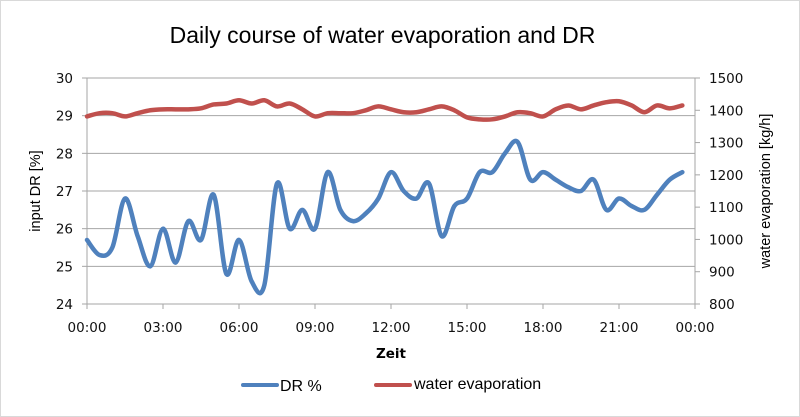 Image resolution: width=800 pixels, height=417 pixels. Describe the element at coordinates (477, 384) in the screenshot. I see `legend-label-water: water evaporation` at that location.